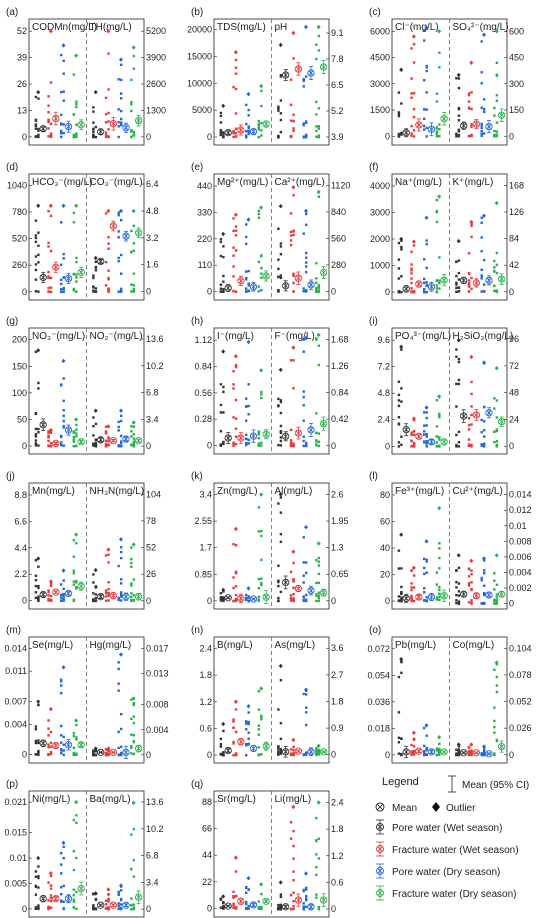 The image size is (550, 918). I want to click on y-tick-label-left: 0, so click(209, 446).